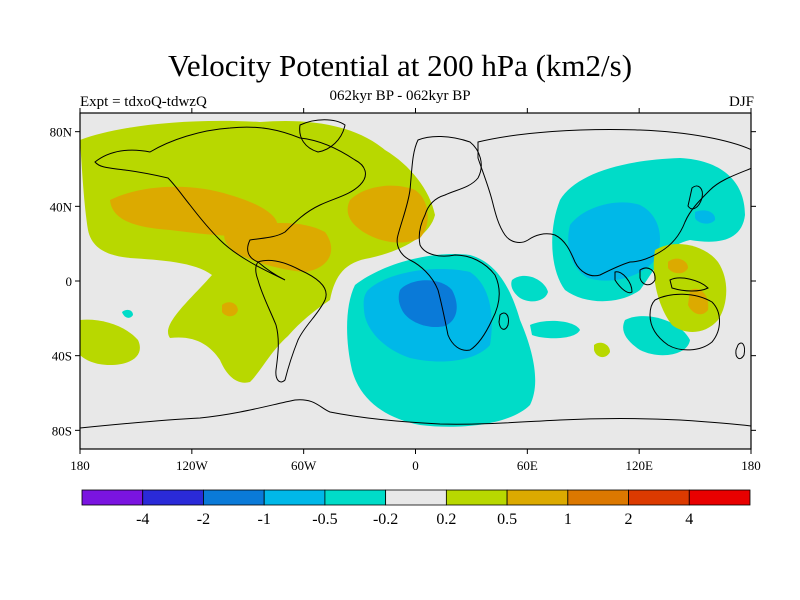  Describe the element at coordinates (415, 465) in the screenshot. I see `lon-tick-label-3: 0` at that location.